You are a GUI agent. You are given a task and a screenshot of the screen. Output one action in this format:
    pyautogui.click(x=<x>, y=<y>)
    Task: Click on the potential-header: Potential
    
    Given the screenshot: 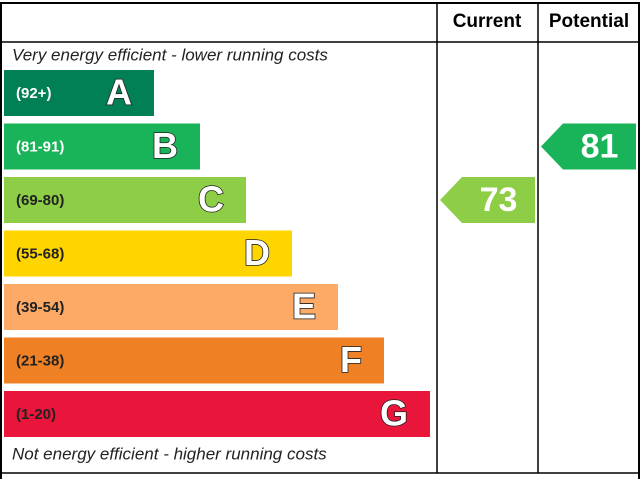 What is the action you would take?
    pyautogui.click(x=589, y=21)
    